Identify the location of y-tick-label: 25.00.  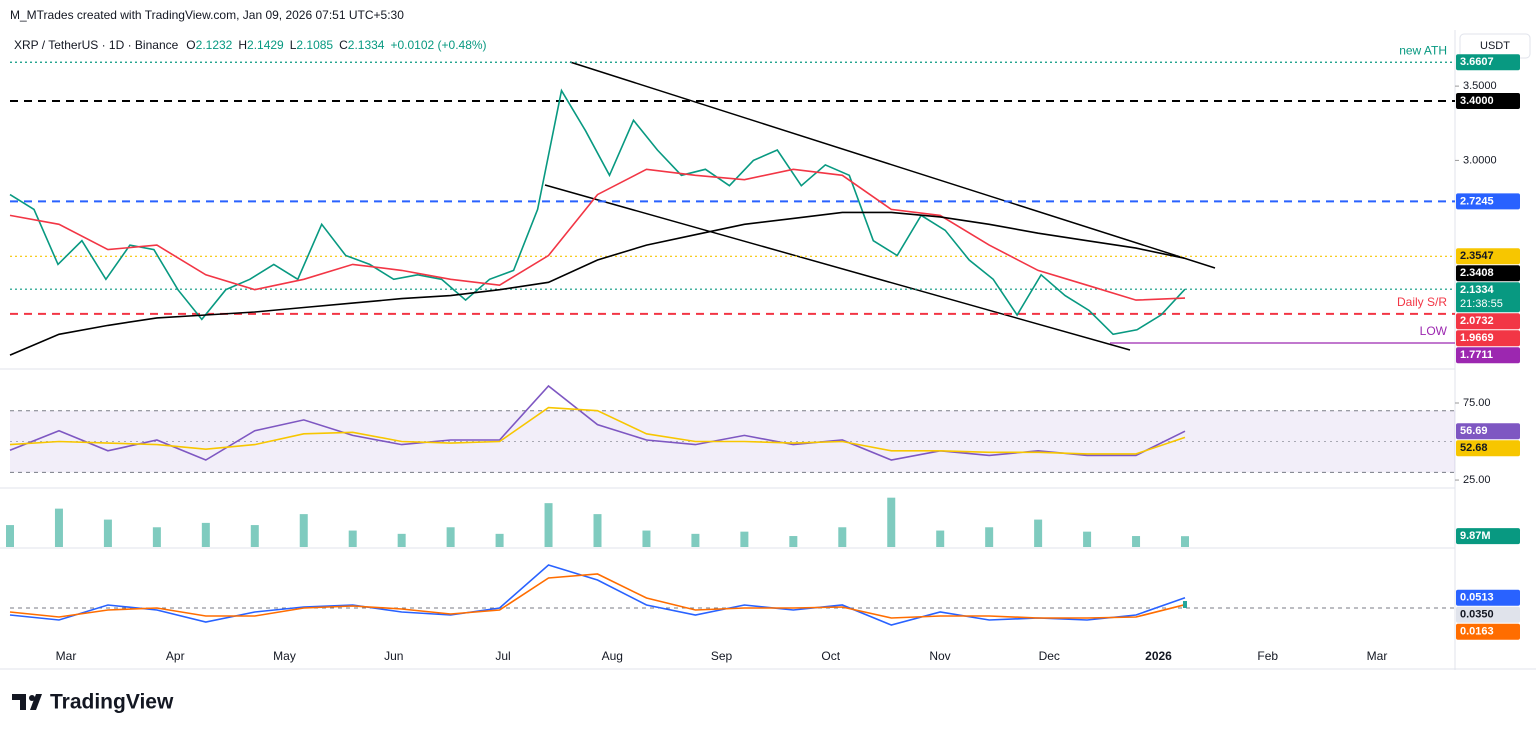
(1477, 480).